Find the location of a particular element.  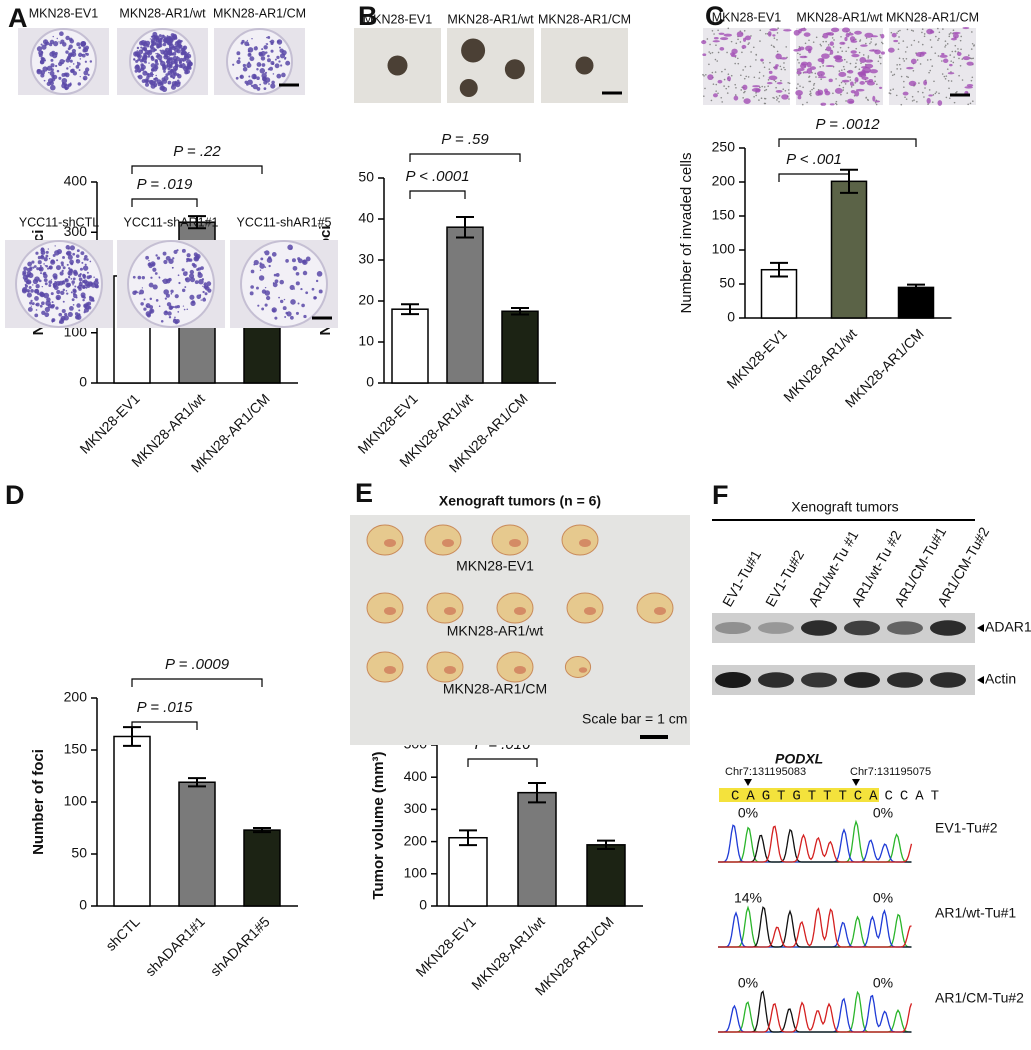

bar is located at coordinates (537, 849).